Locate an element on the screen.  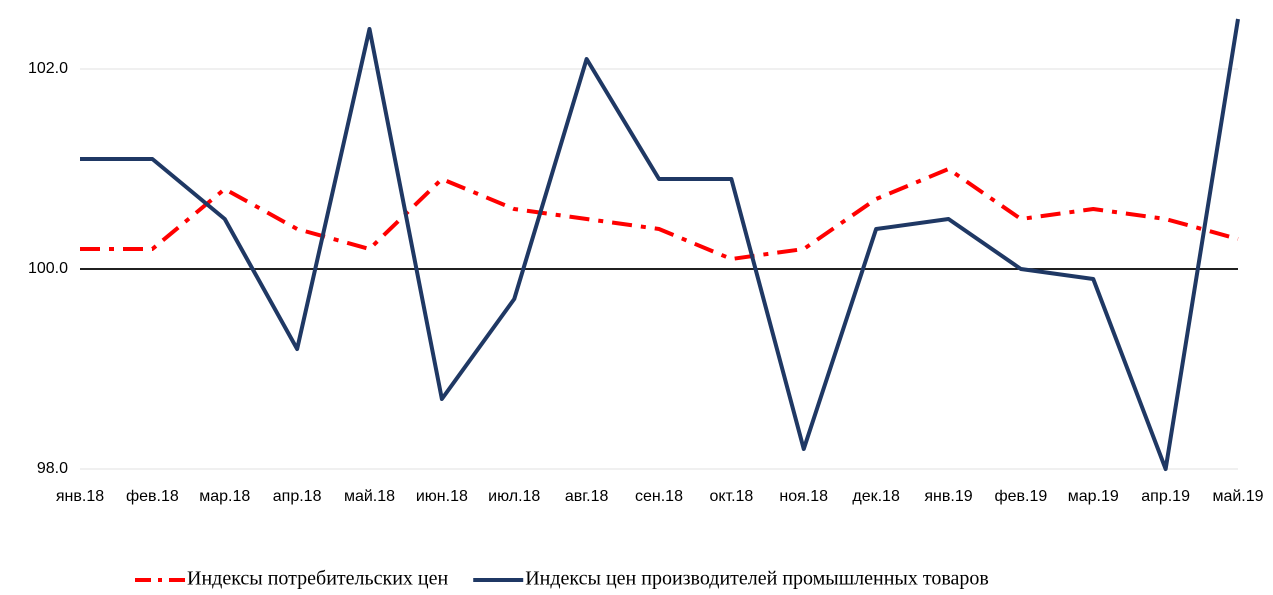
x-tick-label: мар.19 is located at coordinates (1093, 496).